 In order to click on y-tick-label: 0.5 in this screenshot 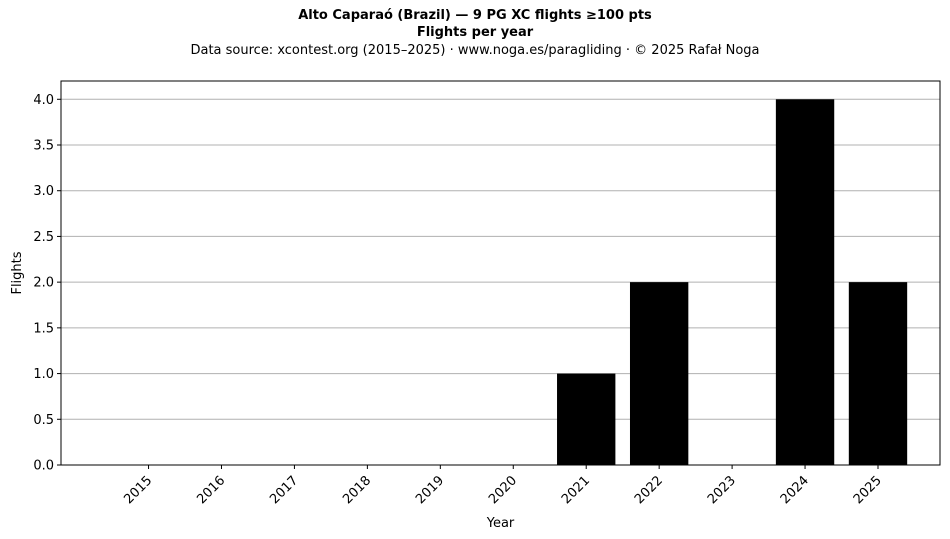, I will do `click(43, 420)`.